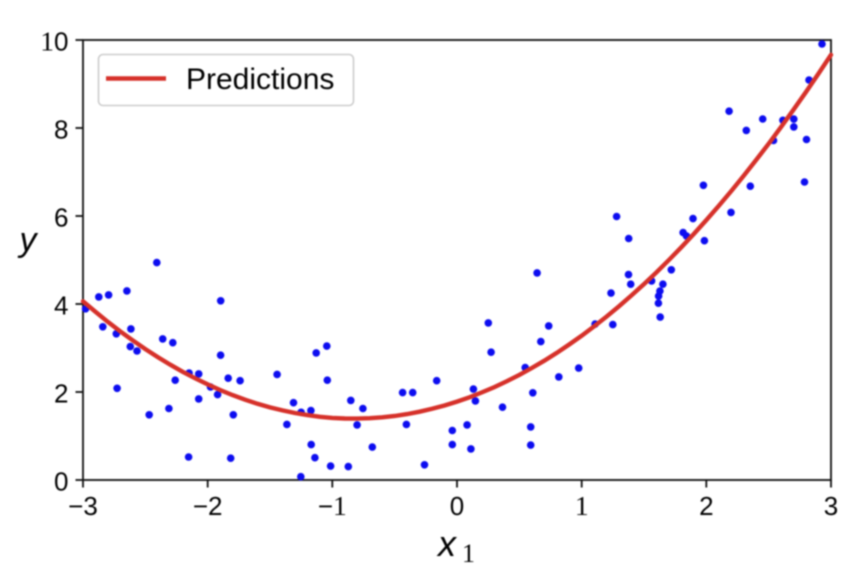 This screenshot has width=864, height=582. Describe the element at coordinates (260, 79) in the screenshot. I see `svg-text: Predictions` at that location.